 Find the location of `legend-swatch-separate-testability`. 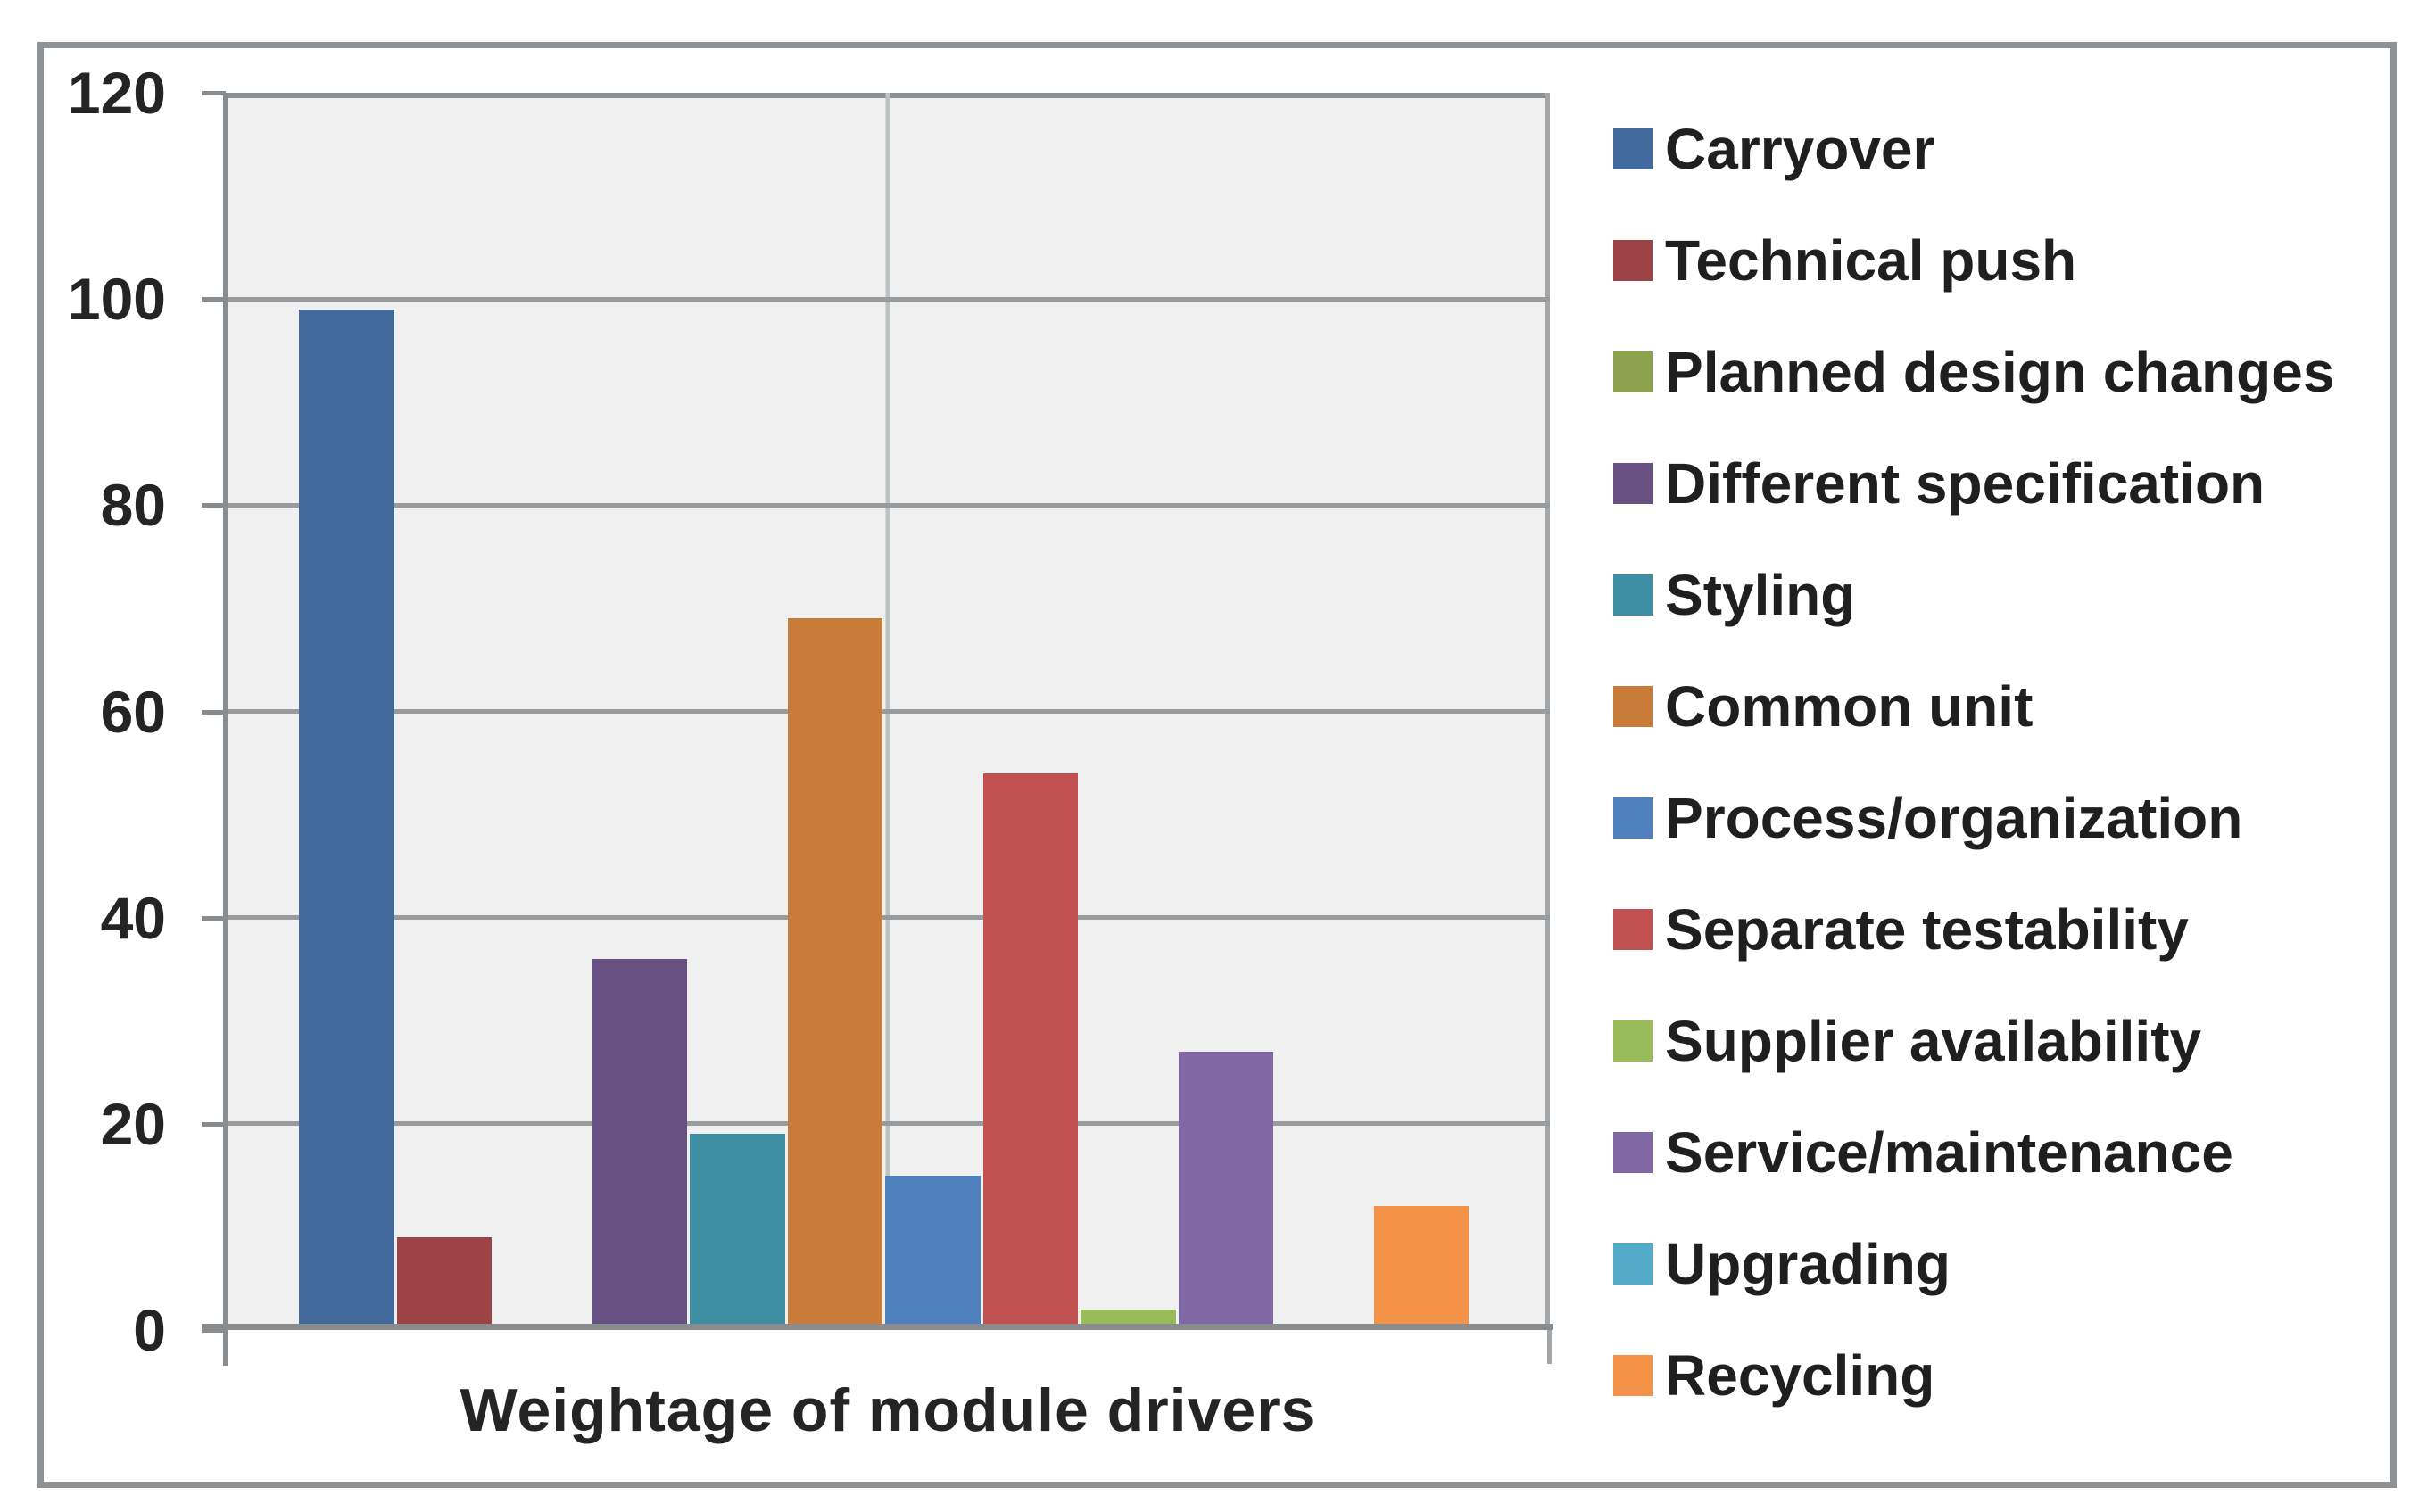

legend-swatch-separate-testability is located at coordinates (1633, 929).